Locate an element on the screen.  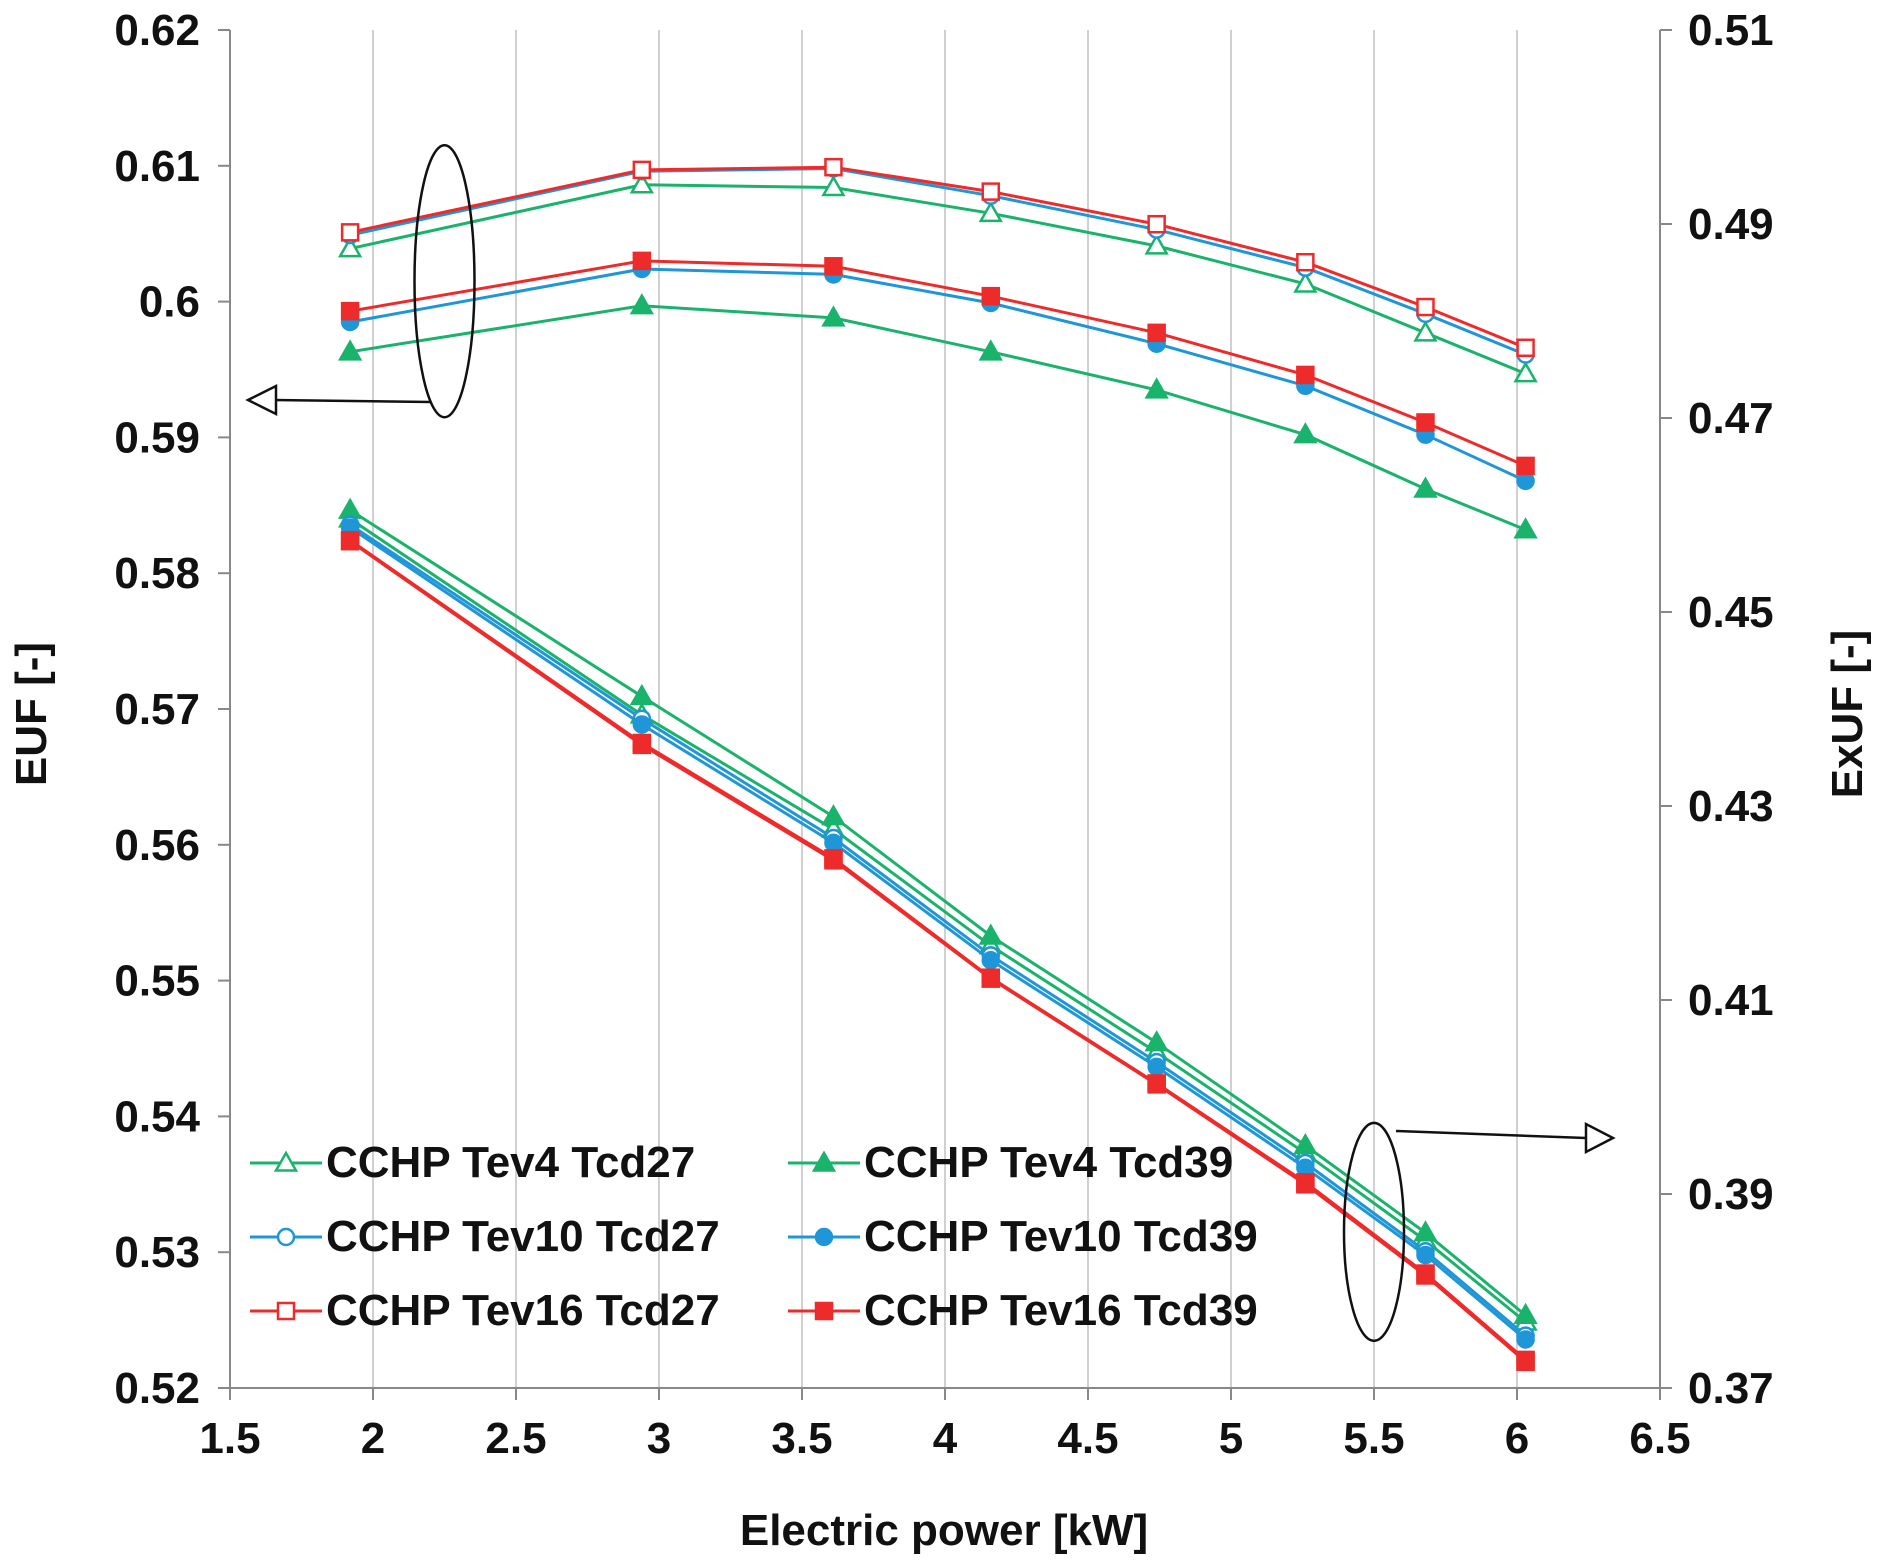
x-axis-title: Electric power [kW] is located at coordinates (944, 1530).